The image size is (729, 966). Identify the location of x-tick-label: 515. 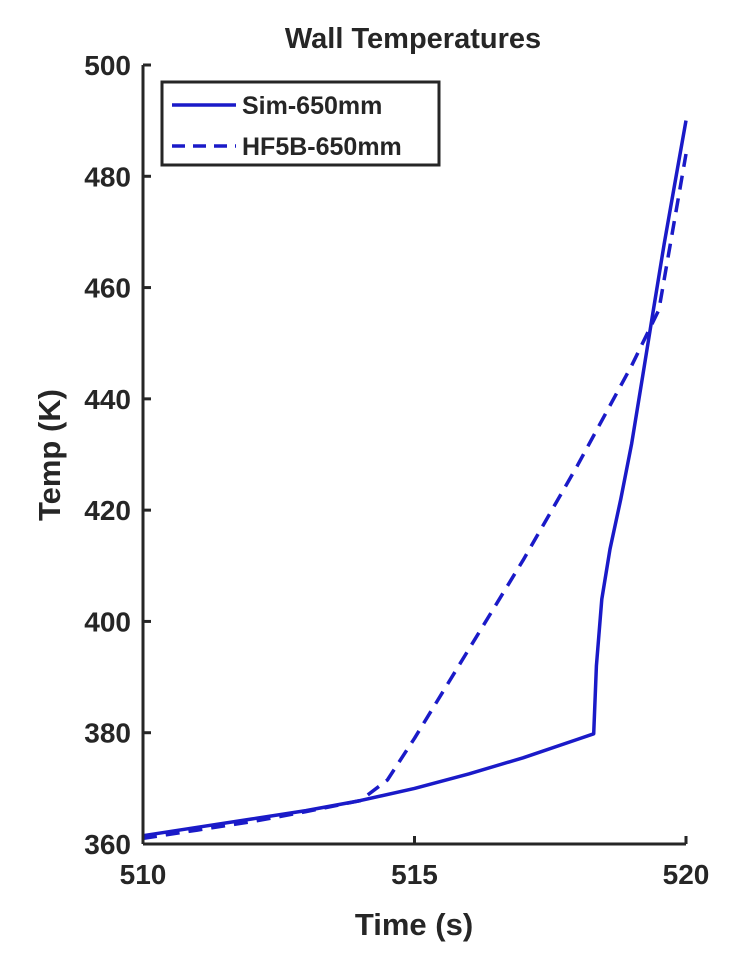
(414, 874).